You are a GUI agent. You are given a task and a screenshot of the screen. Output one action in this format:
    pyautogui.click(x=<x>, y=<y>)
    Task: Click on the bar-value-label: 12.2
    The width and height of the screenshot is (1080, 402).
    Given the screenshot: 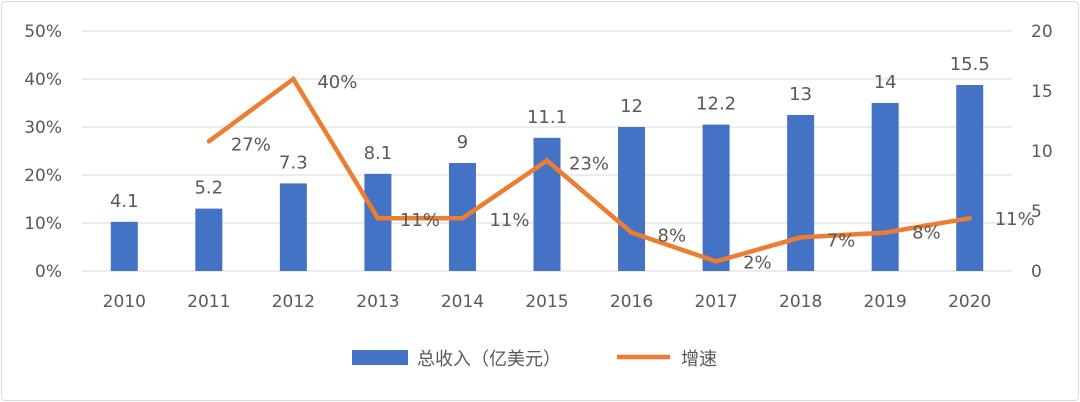 What is the action you would take?
    pyautogui.click(x=716, y=104)
    